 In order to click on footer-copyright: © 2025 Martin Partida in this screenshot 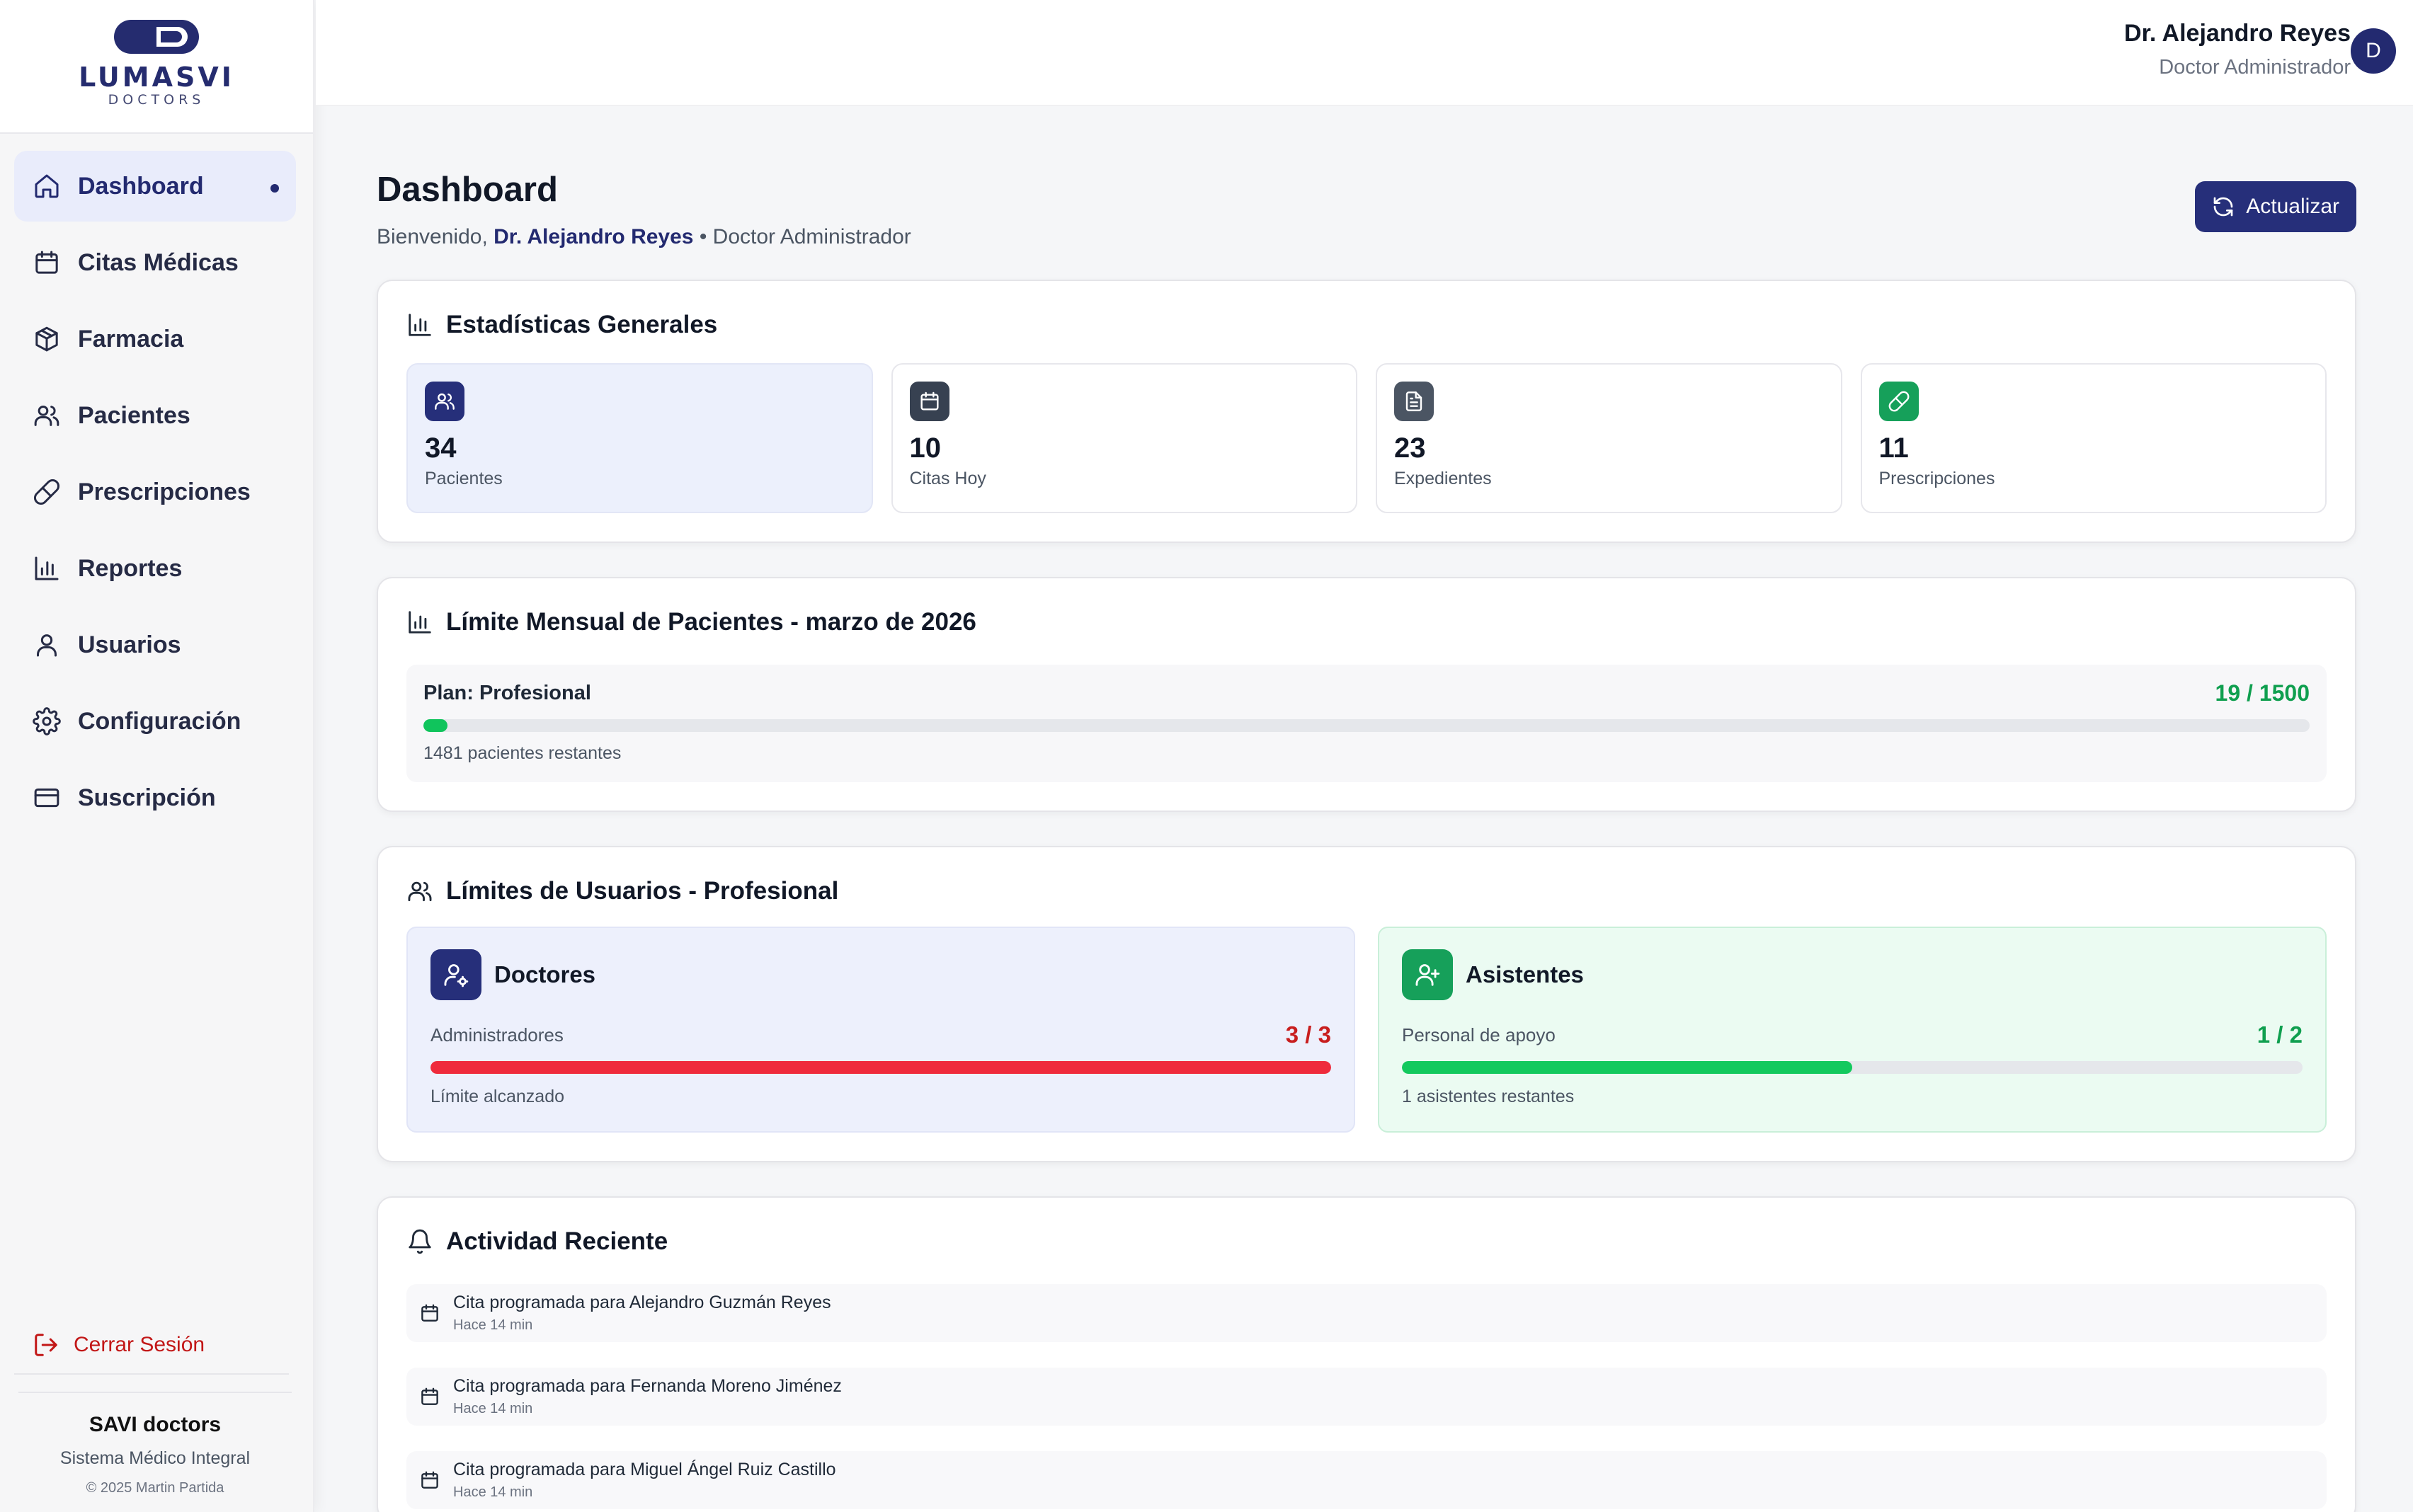, I will do `click(155, 1488)`.